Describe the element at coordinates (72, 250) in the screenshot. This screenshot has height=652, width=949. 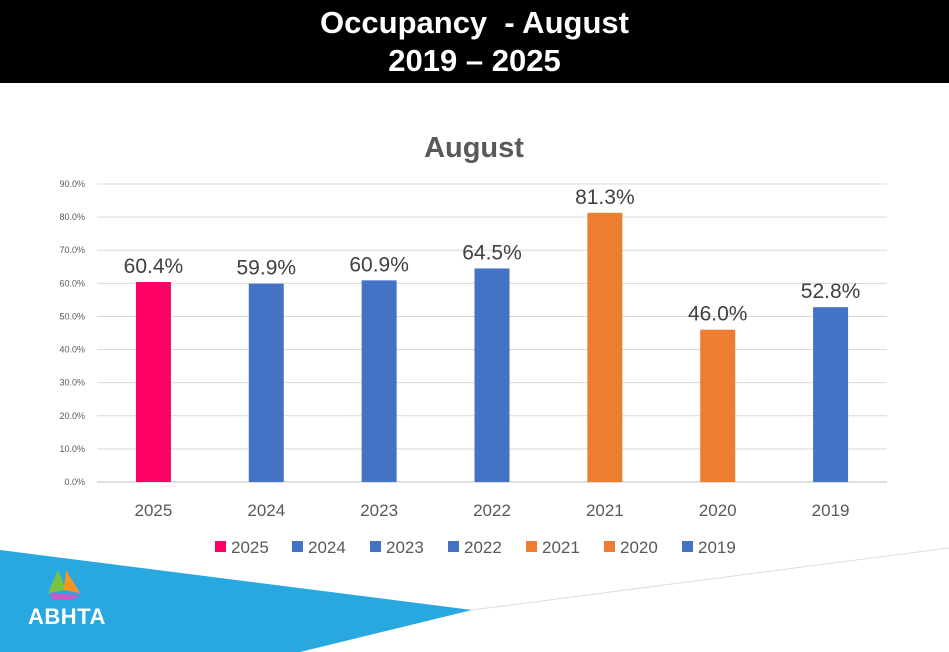
I see `y-tick-label: 70.0%` at that location.